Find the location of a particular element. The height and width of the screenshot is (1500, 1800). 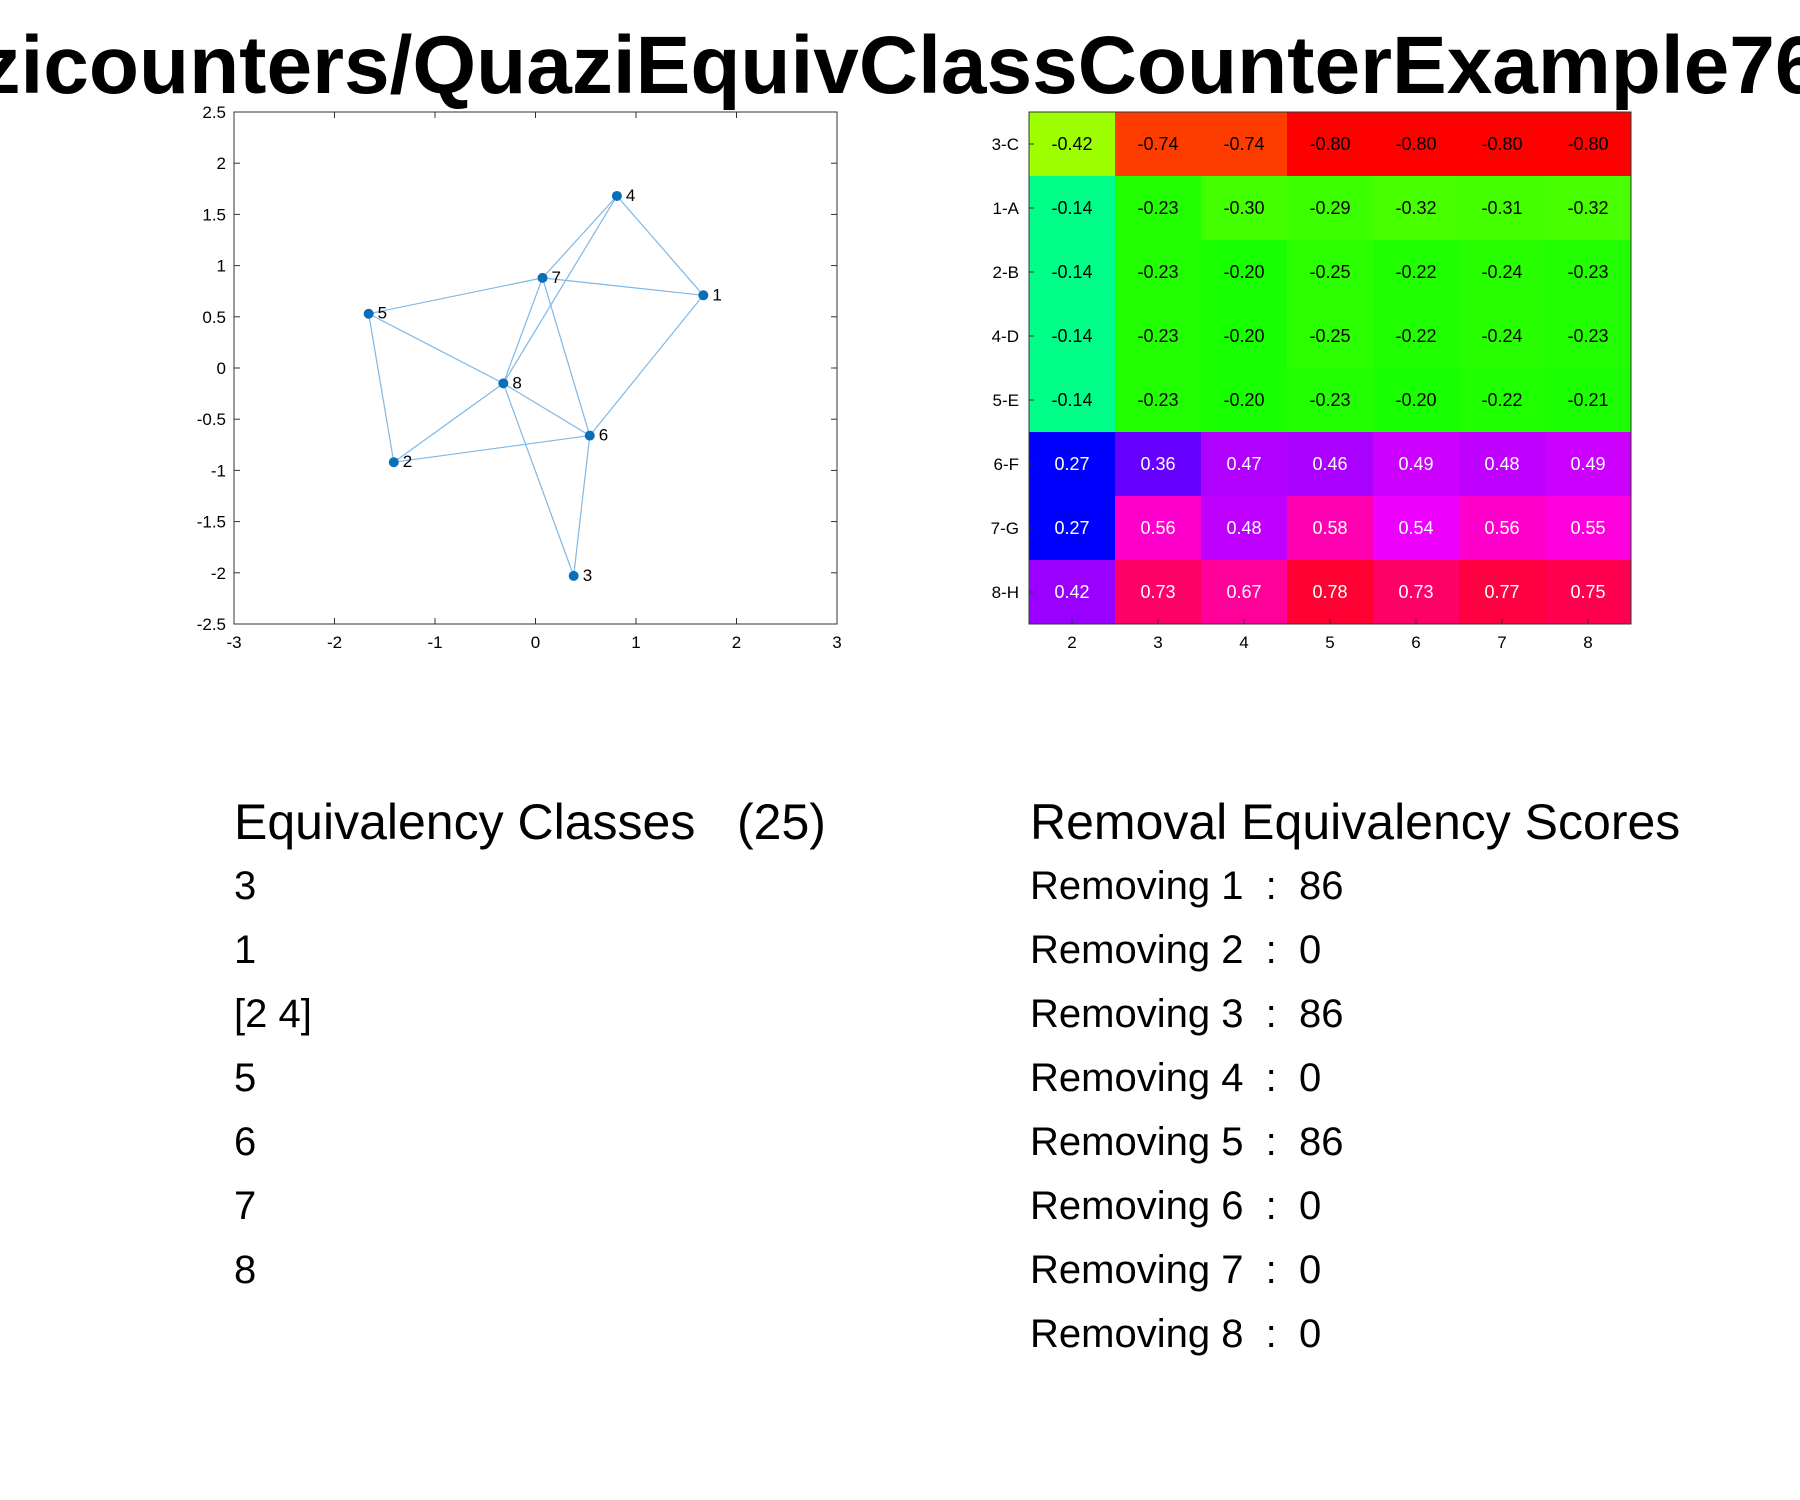

removal-score-item: Removing 7 : 0 is located at coordinates (1176, 1270).